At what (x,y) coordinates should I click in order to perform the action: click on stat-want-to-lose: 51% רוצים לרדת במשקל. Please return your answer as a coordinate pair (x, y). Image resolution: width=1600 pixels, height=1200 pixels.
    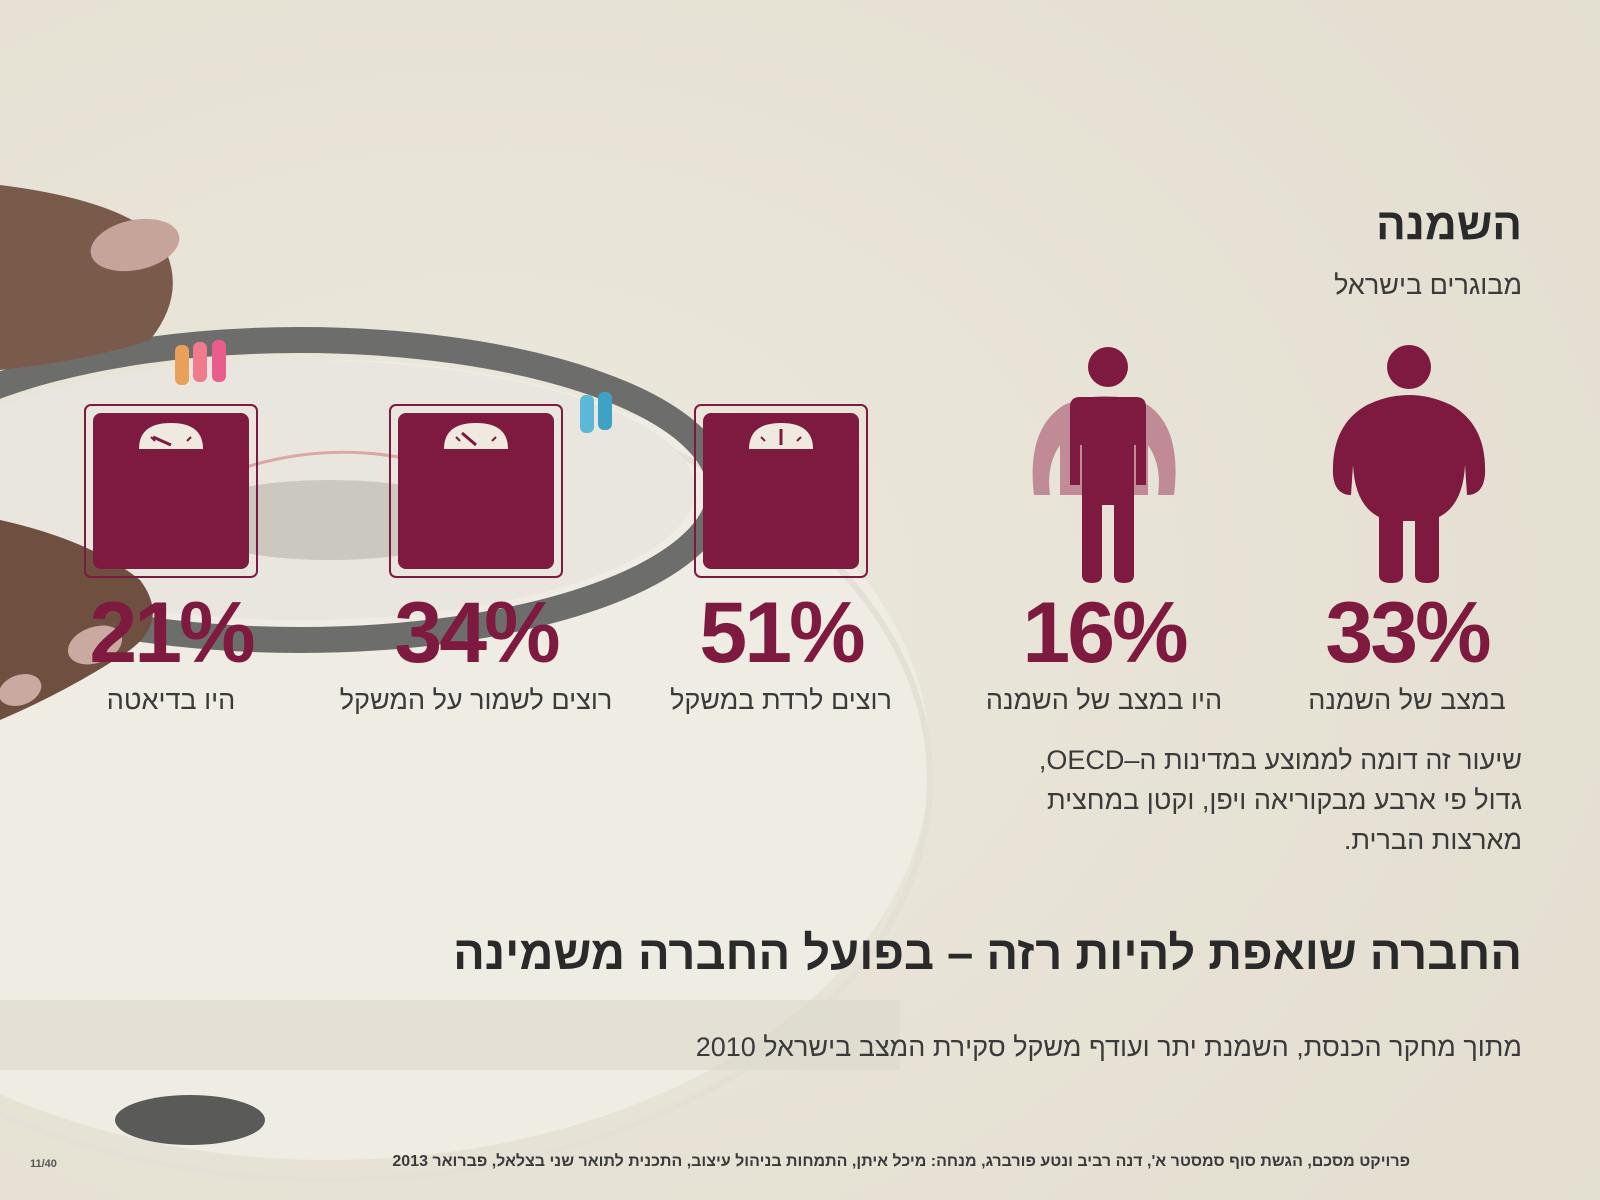
    Looking at the image, I should click on (781, 530).